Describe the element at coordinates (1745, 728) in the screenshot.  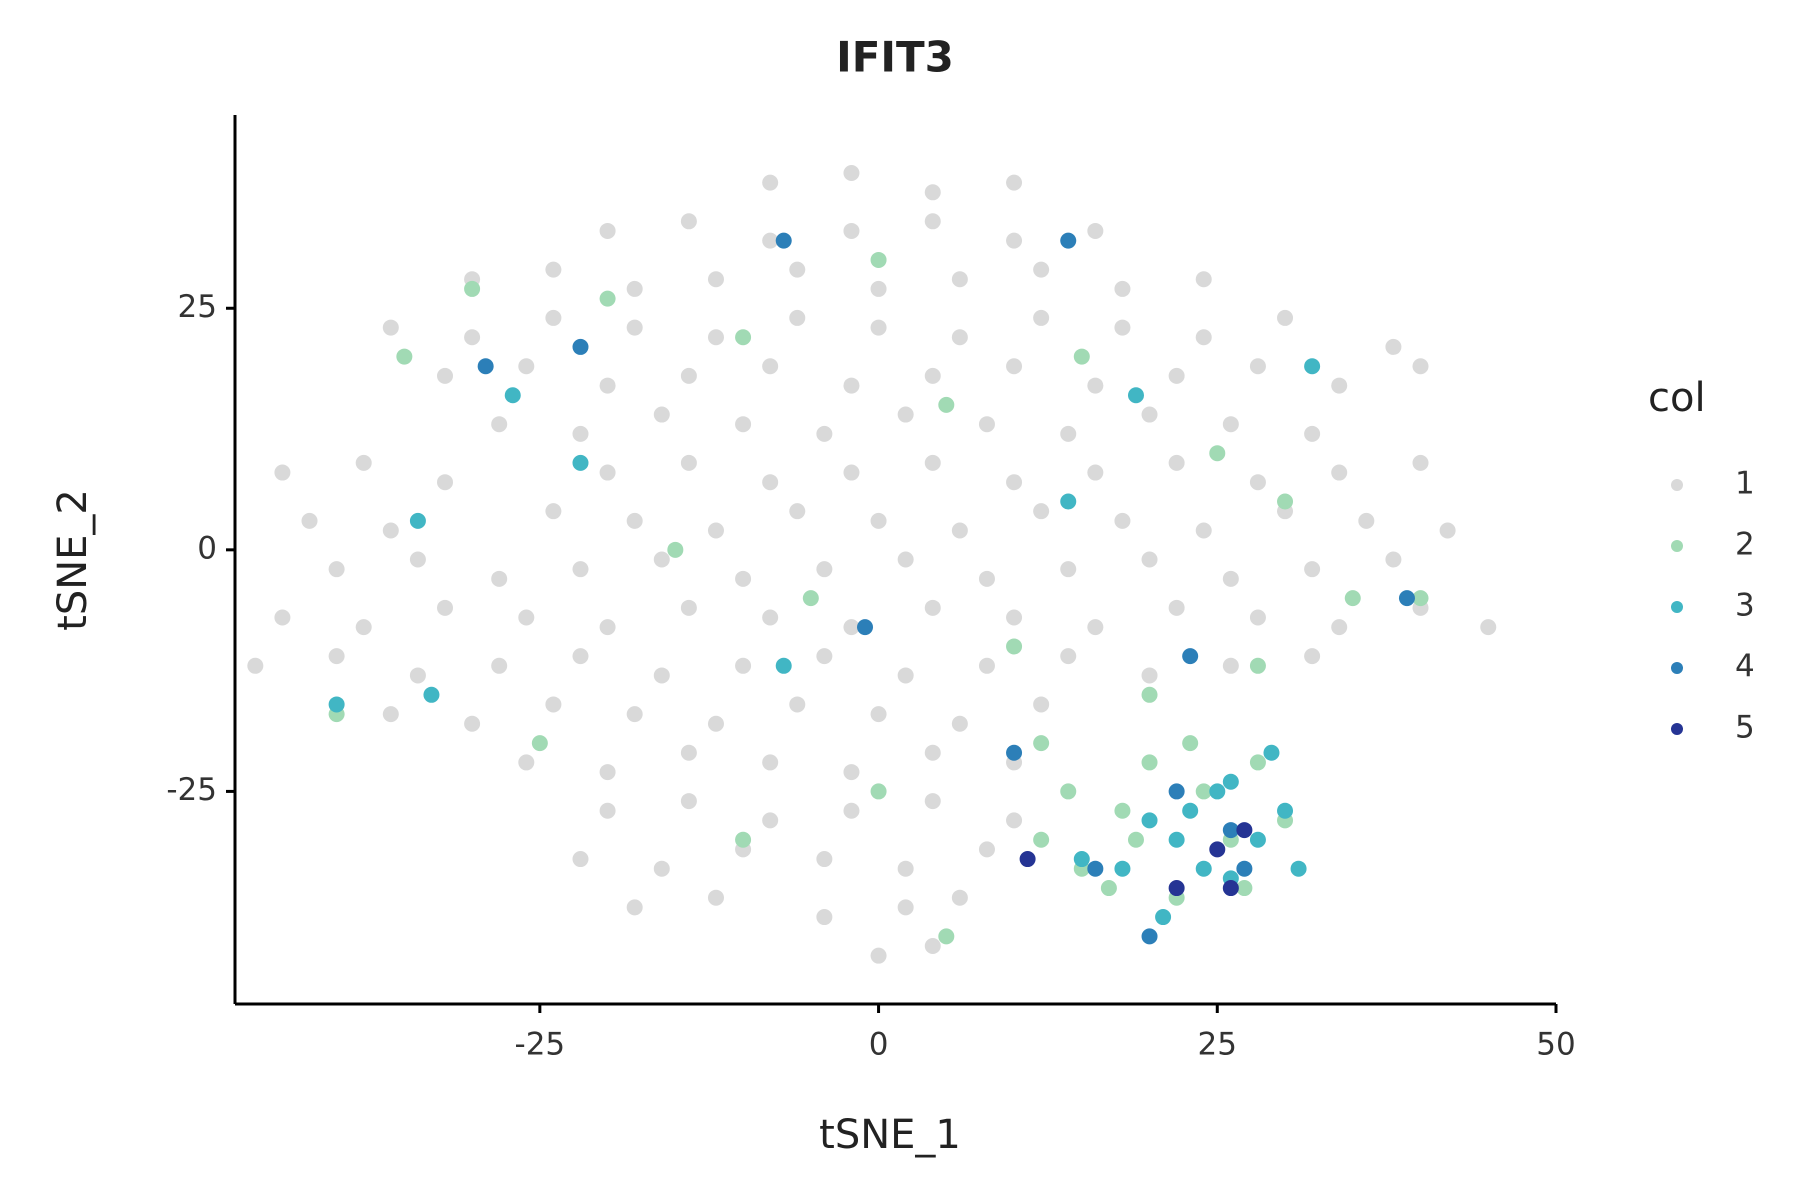
I see `legend-label: 5` at that location.